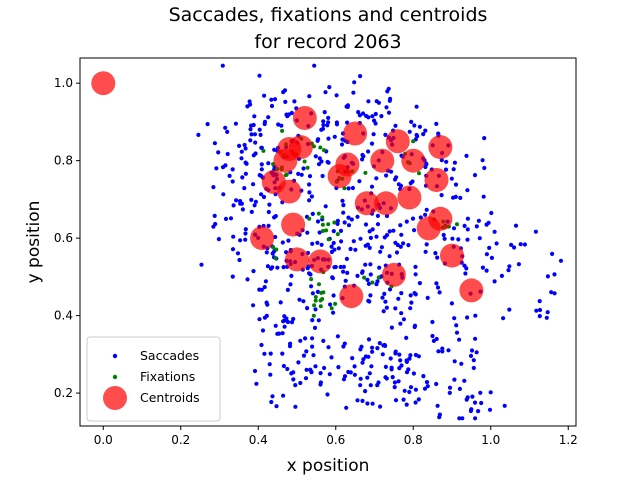  I want to click on chart-title-line-2: for record 2063, so click(327, 42).